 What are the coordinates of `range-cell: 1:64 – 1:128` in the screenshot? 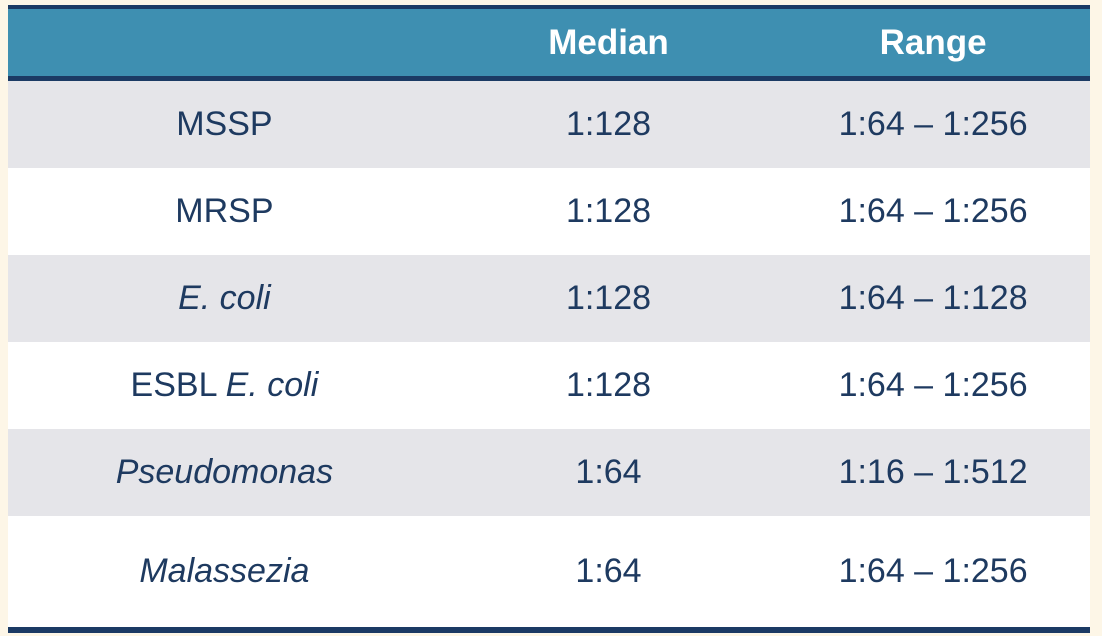 It's located at (933, 298).